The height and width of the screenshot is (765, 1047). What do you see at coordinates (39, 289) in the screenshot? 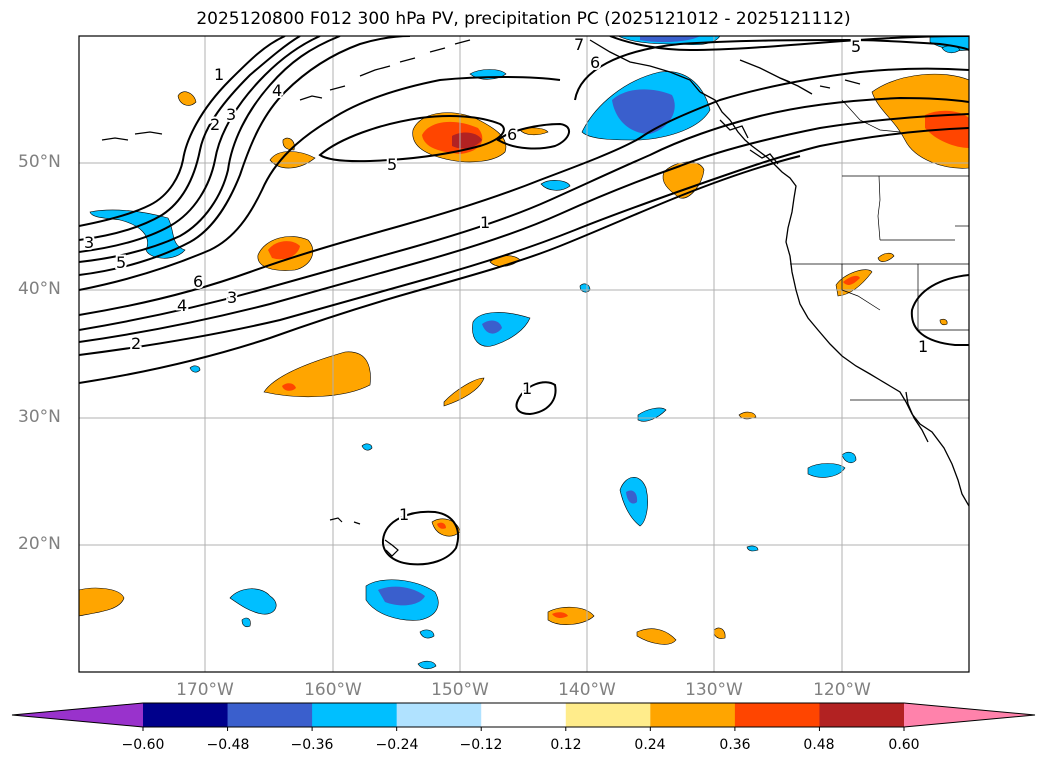
I see `lat-label: 40°N` at bounding box center [39, 289].